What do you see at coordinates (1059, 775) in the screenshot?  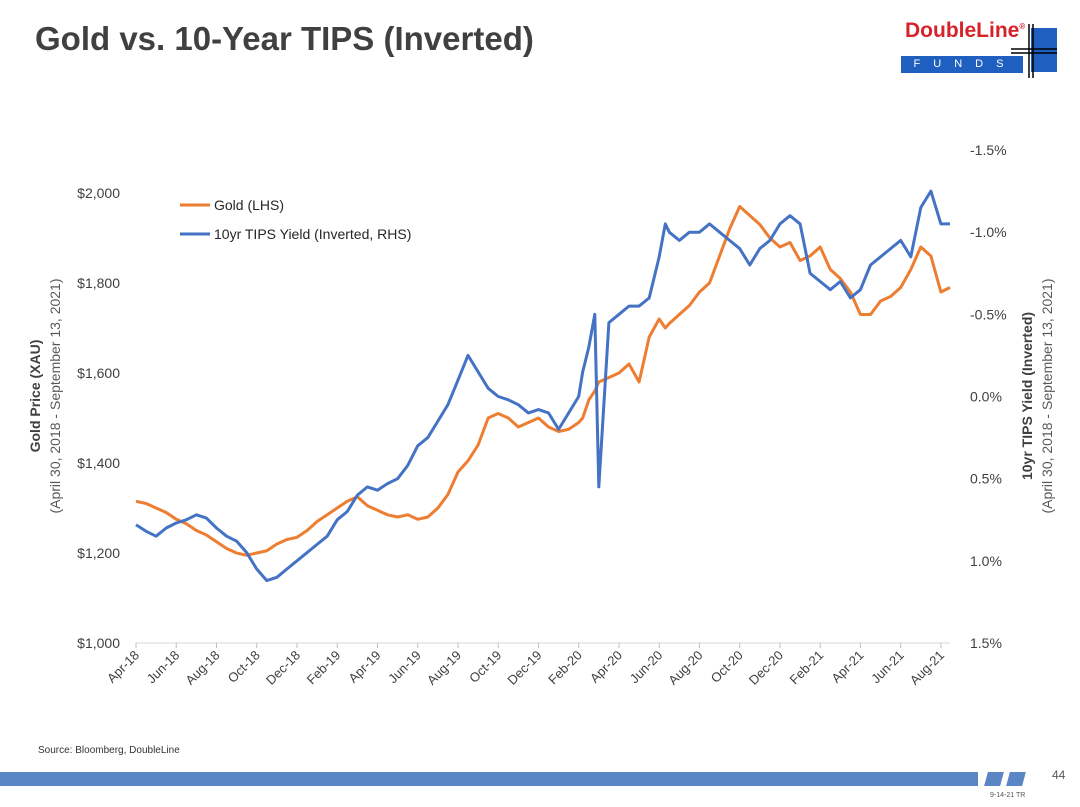 I see `page-number: 44` at bounding box center [1059, 775].